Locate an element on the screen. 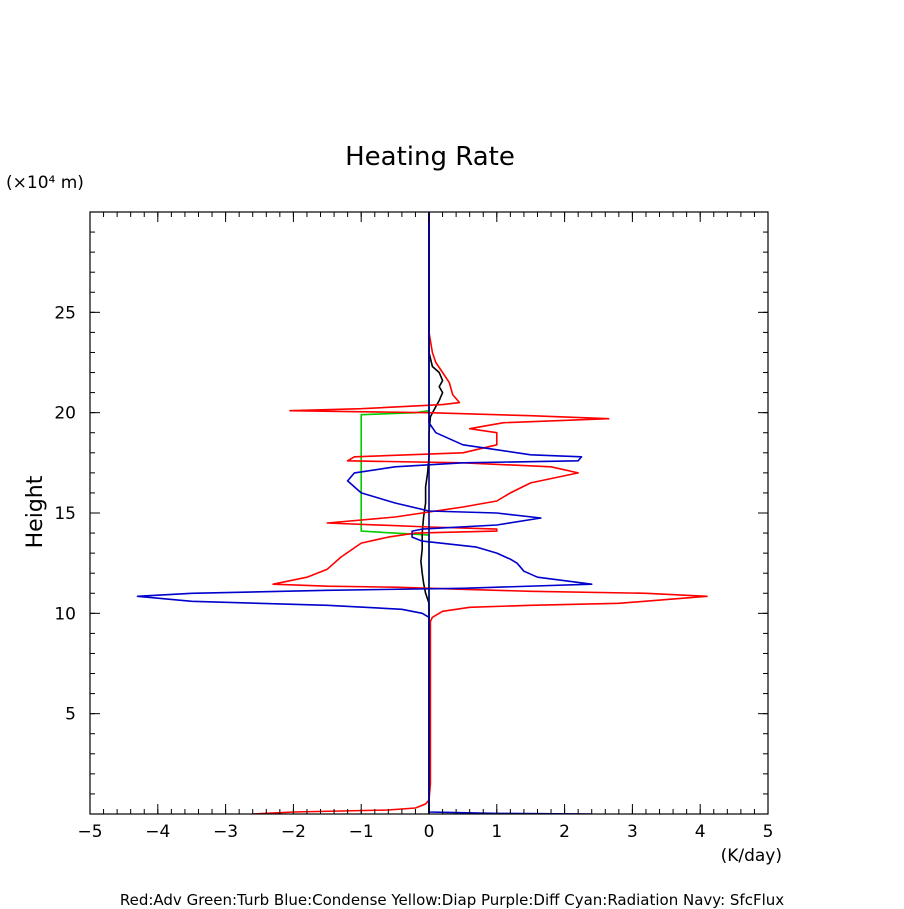 This screenshot has height=909, width=904. y-tick-label: 5 is located at coordinates (70, 715).